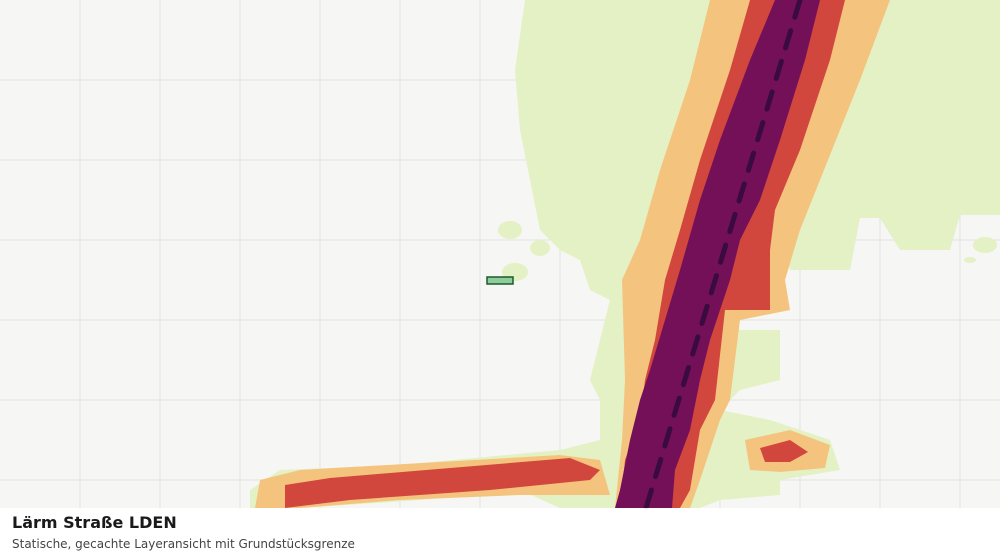  What do you see at coordinates (723, 255) in the screenshot?
I see `road-centerline` at bounding box center [723, 255].